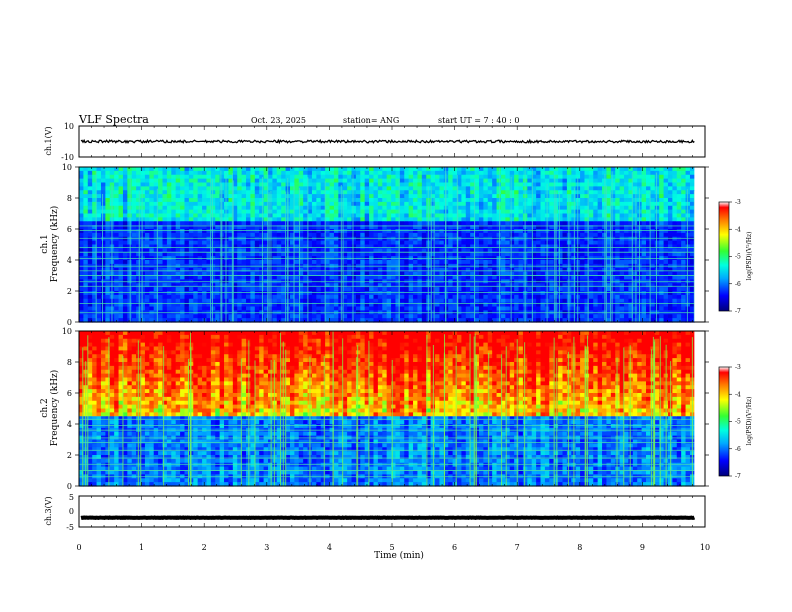  Describe the element at coordinates (69, 126) in the screenshot. I see `ch1-ytick-top: 10` at that location.